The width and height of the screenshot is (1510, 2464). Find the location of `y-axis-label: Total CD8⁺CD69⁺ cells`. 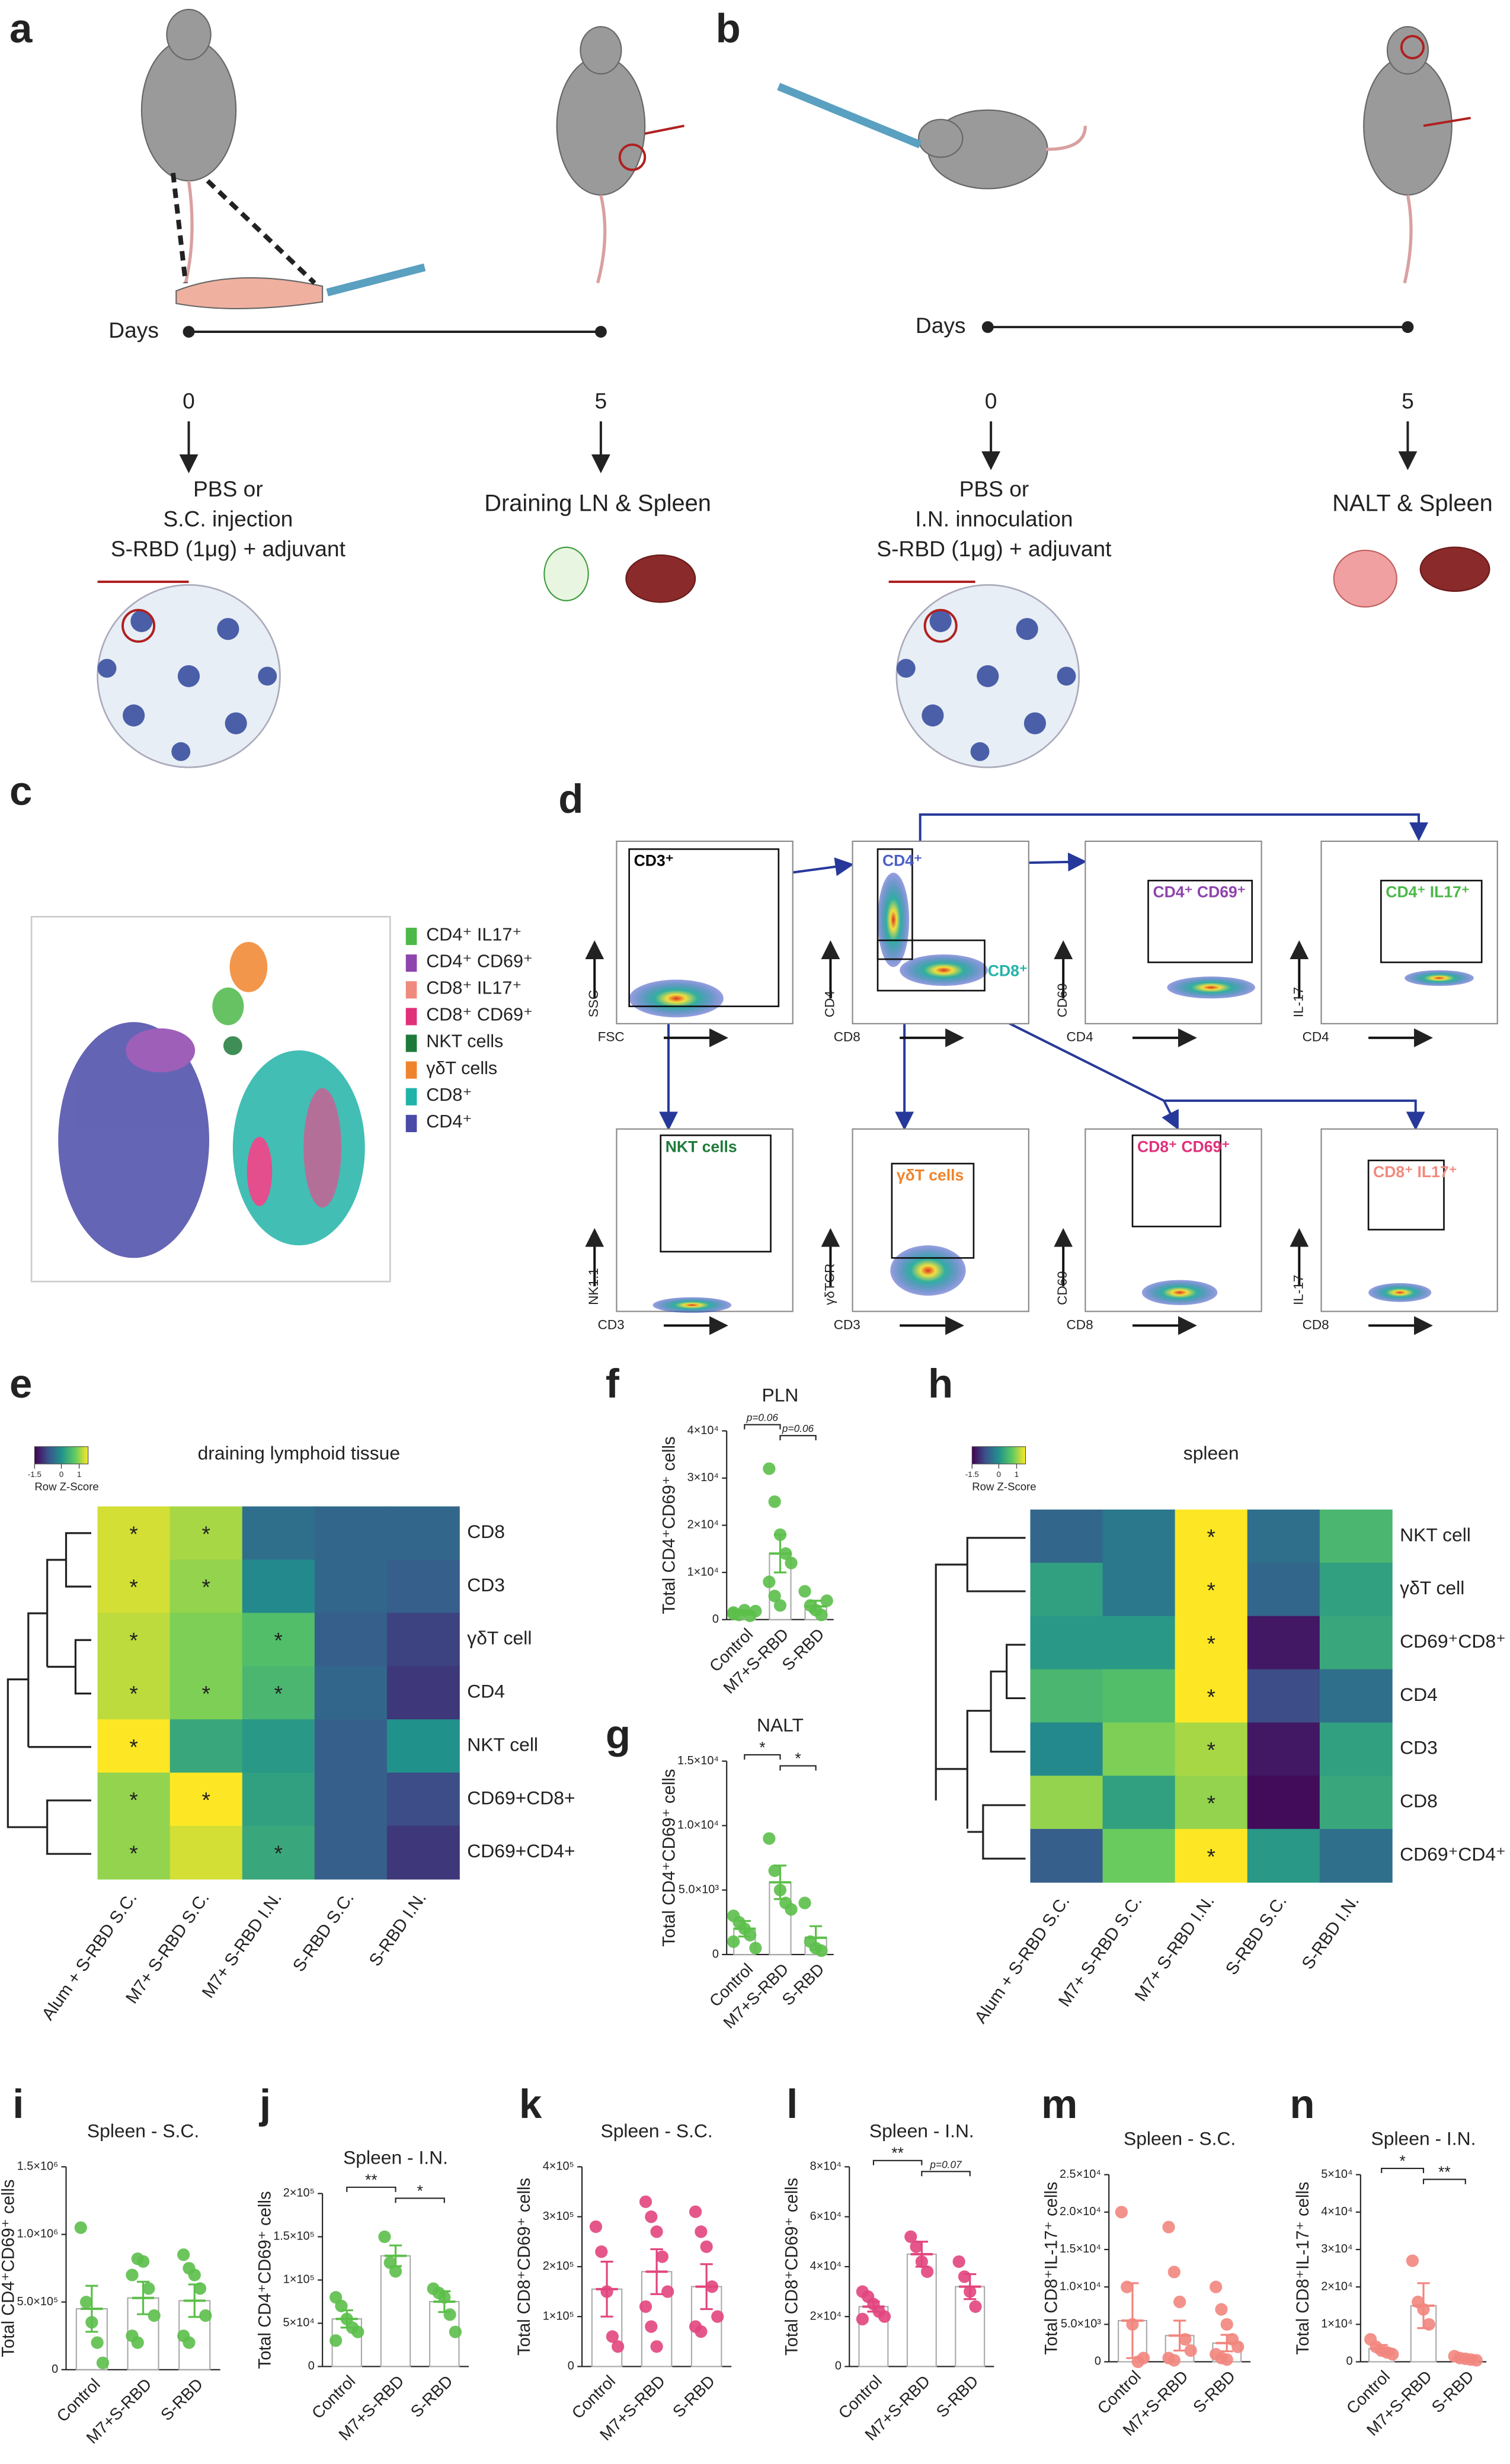

y-axis-label: Total CD8⁺CD69⁺ cells is located at coordinates (524, 2267).